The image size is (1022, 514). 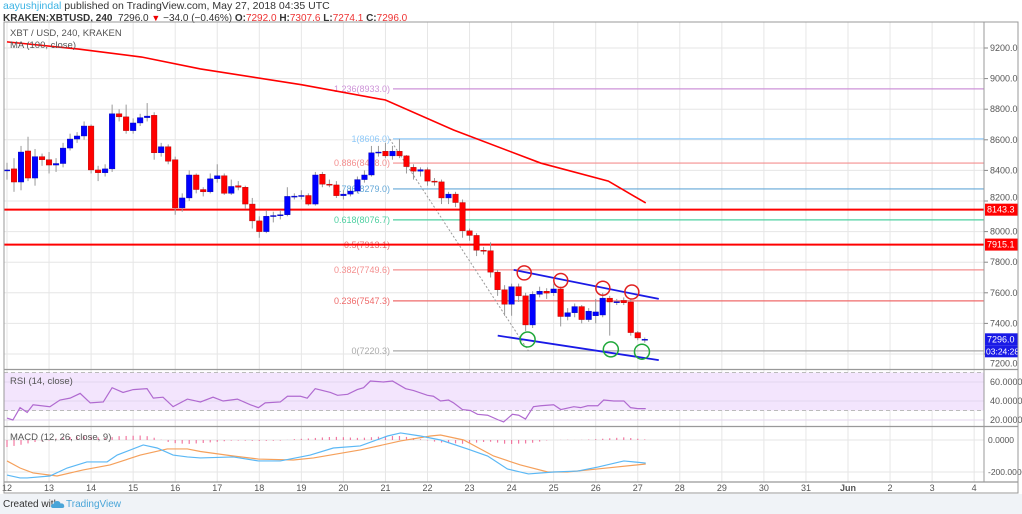 I want to click on date-tick-label: 29, so click(x=722, y=488).